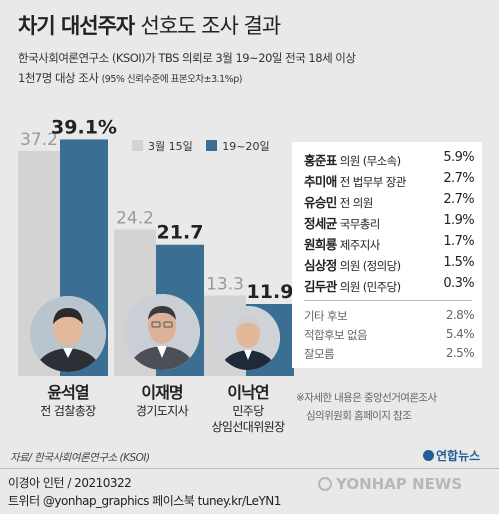 The height and width of the screenshot is (514, 499). What do you see at coordinates (58, 78) in the screenshot?
I see `survey-sample-size: 1천7명 대상 조사` at bounding box center [58, 78].